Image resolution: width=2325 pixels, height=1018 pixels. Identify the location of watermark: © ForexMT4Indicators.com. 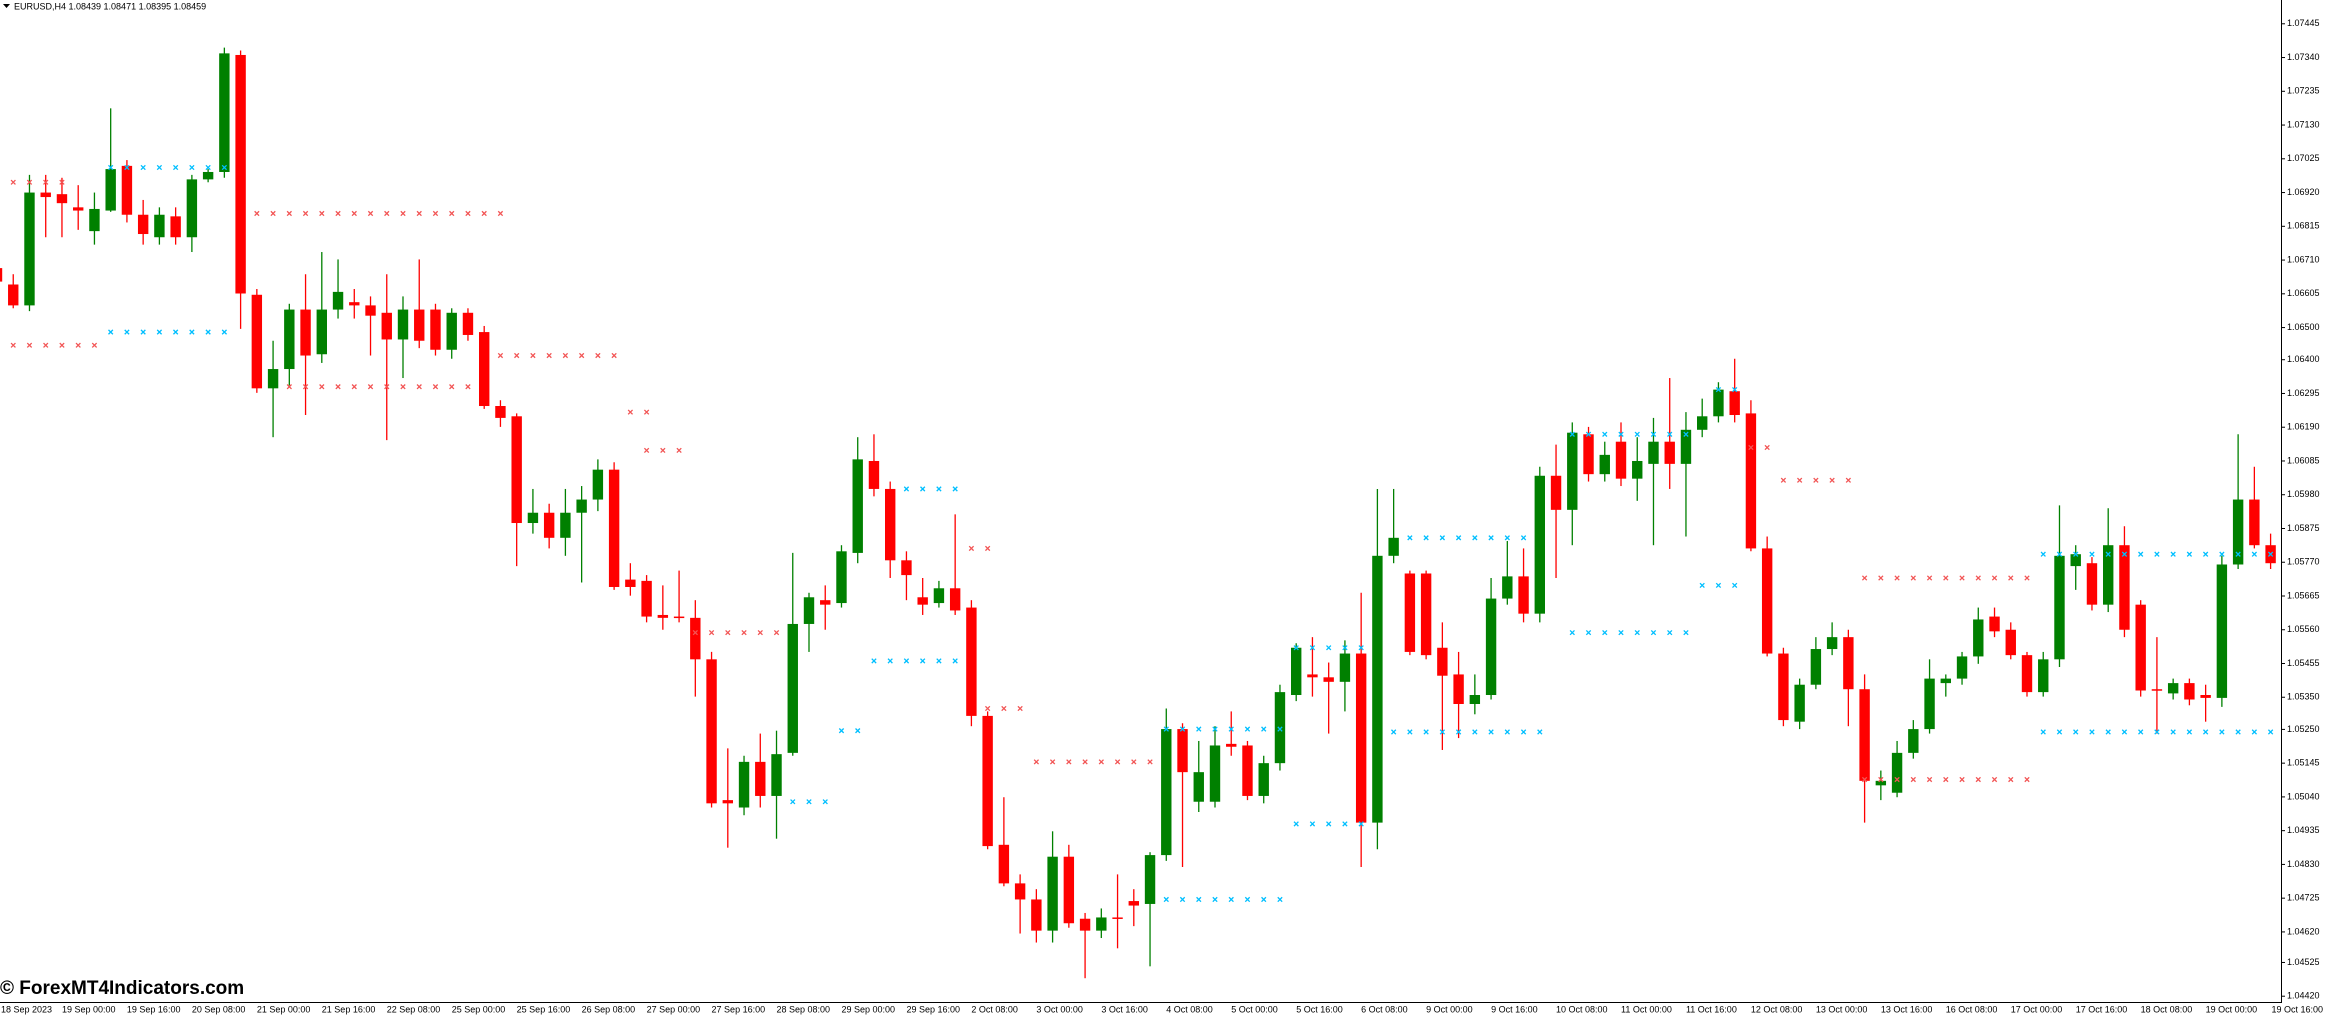
(122, 988).